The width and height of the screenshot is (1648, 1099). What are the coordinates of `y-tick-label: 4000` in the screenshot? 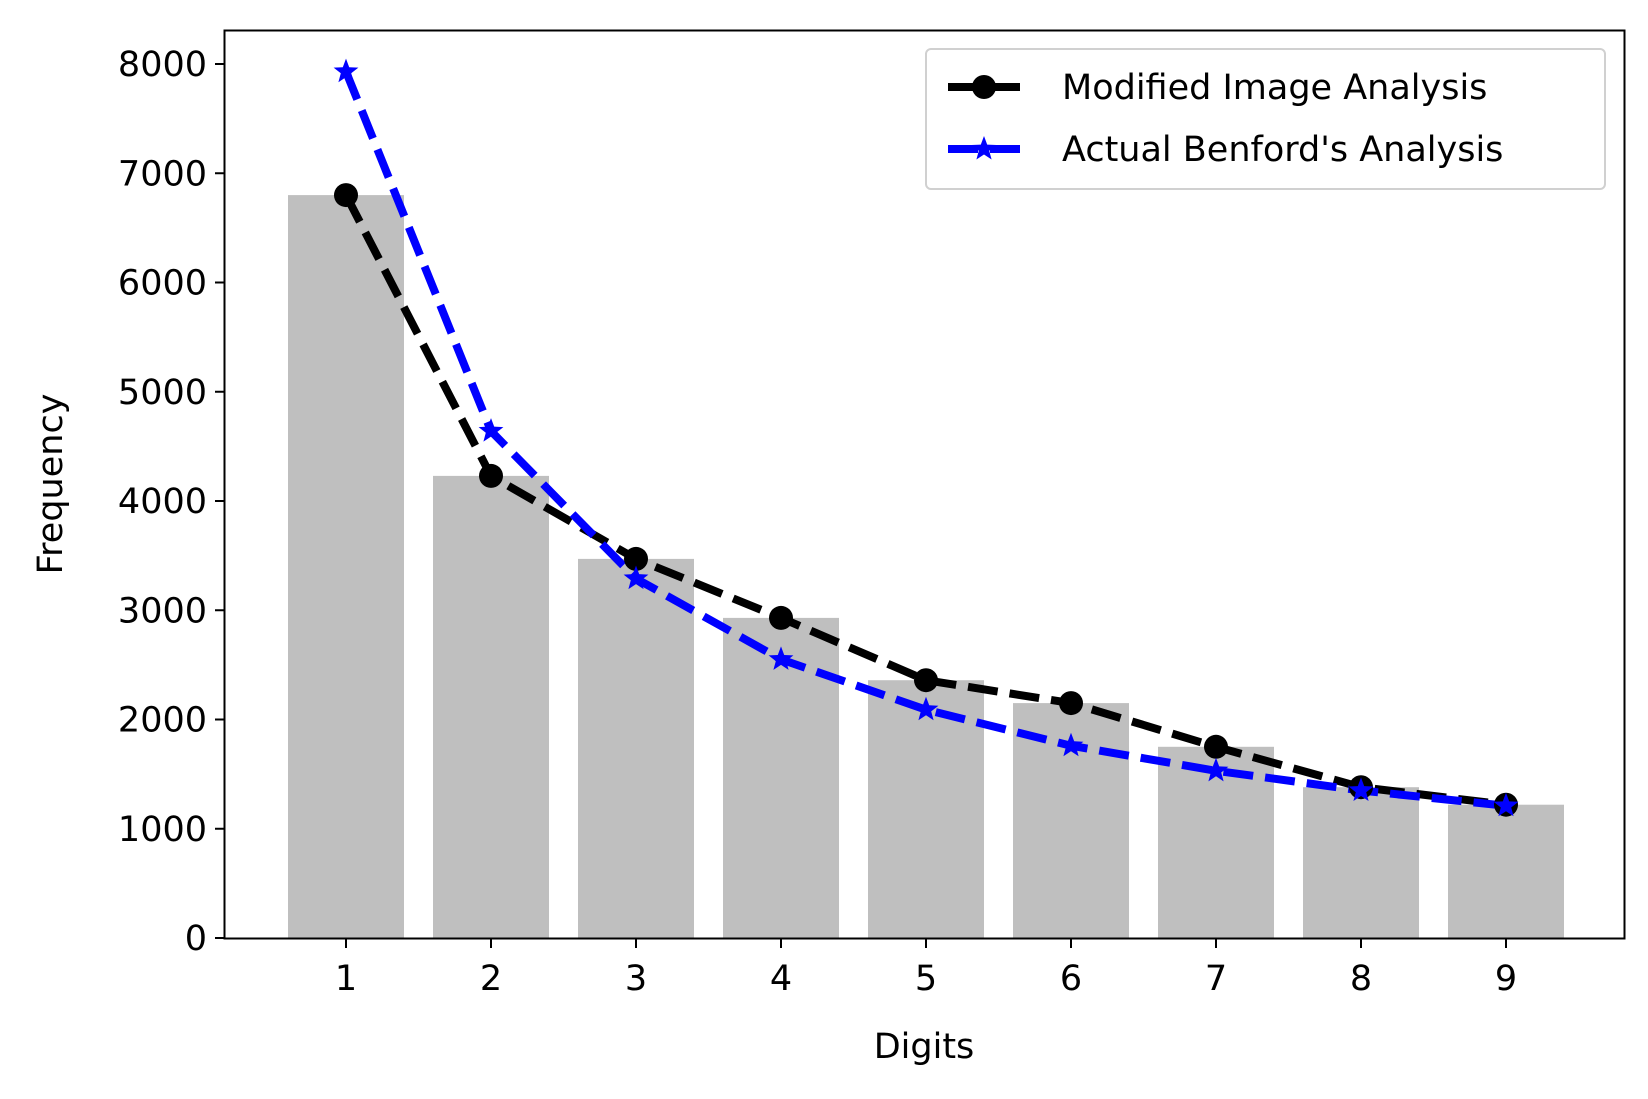 It's located at (162, 502).